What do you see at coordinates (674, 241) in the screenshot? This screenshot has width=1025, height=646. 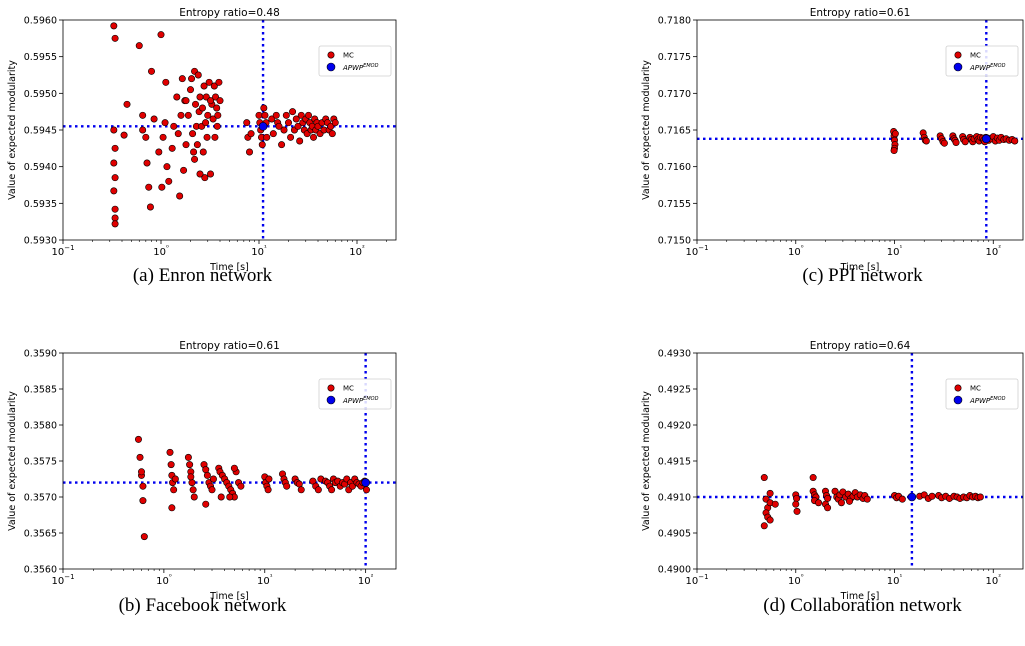 I see `y-tick-label: 0.7150` at bounding box center [674, 241].